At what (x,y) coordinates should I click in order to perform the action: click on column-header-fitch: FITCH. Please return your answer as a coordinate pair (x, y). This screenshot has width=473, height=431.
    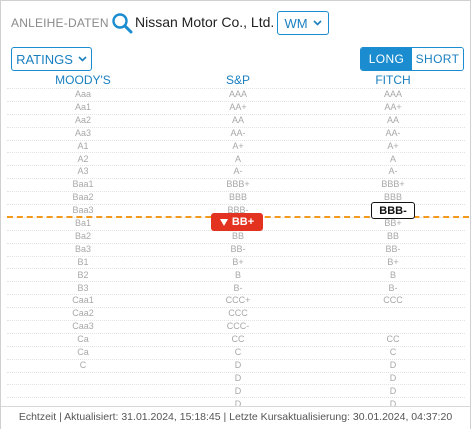
    Looking at the image, I should click on (393, 80).